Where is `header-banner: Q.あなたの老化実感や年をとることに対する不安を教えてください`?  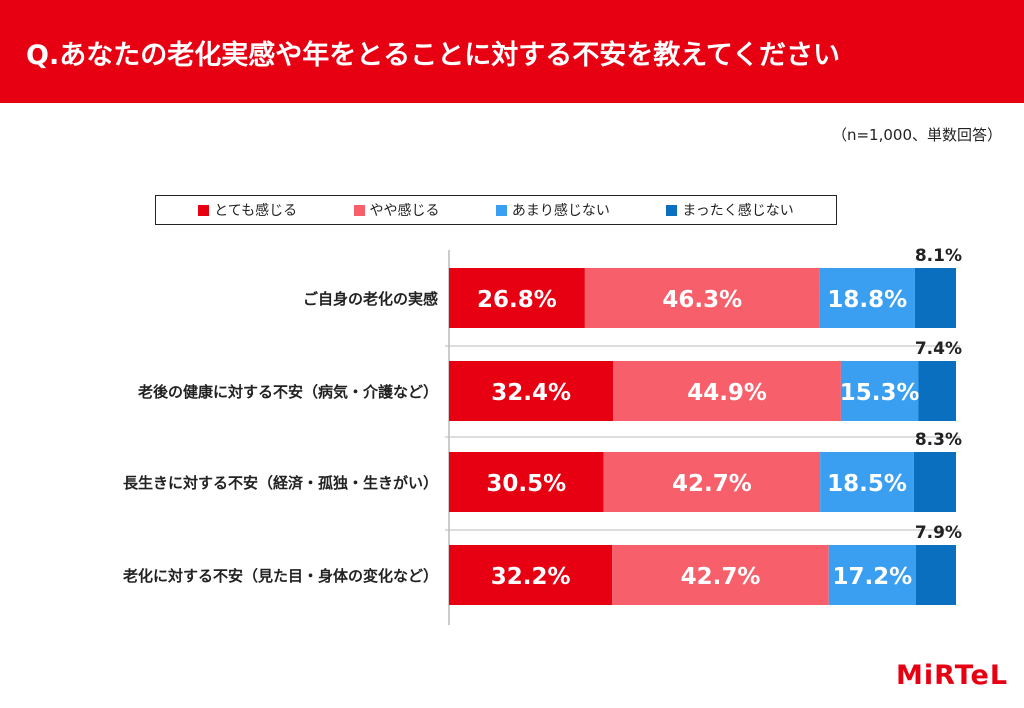
header-banner: Q.あなたの老化実感や年をとることに対する不安を教えてください is located at coordinates (512, 51).